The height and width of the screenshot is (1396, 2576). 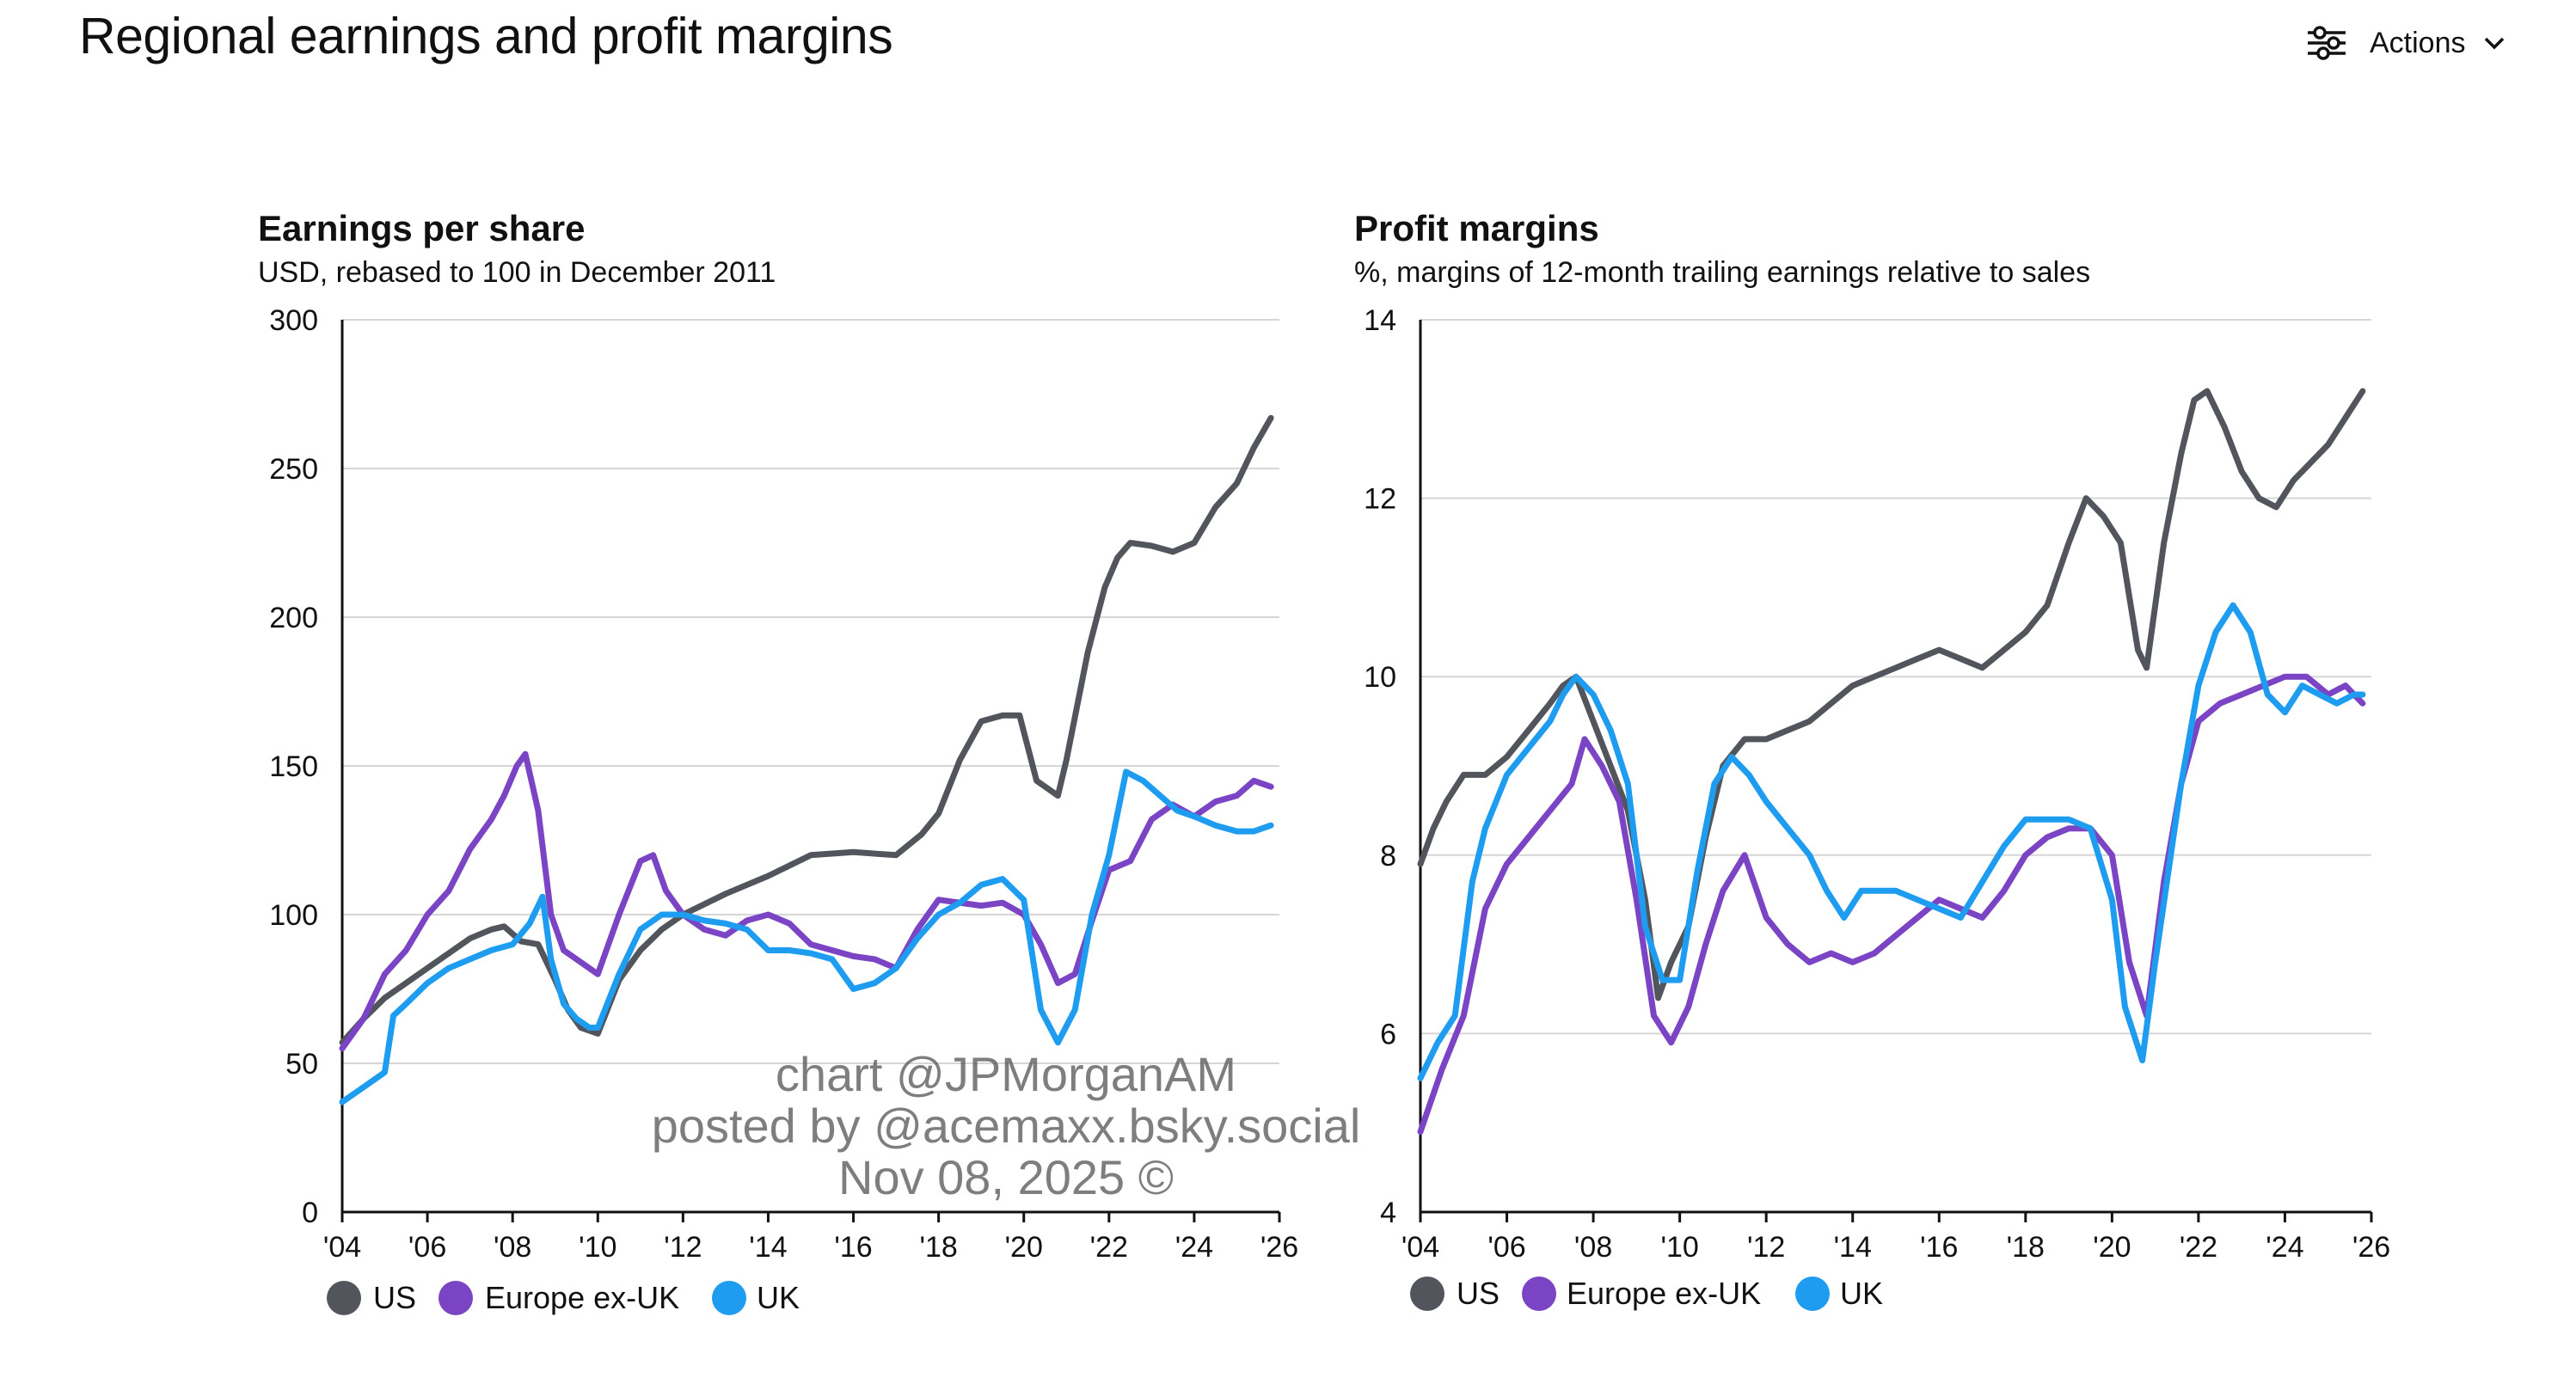 I want to click on y-tick-label: 14, so click(x=1380, y=320).